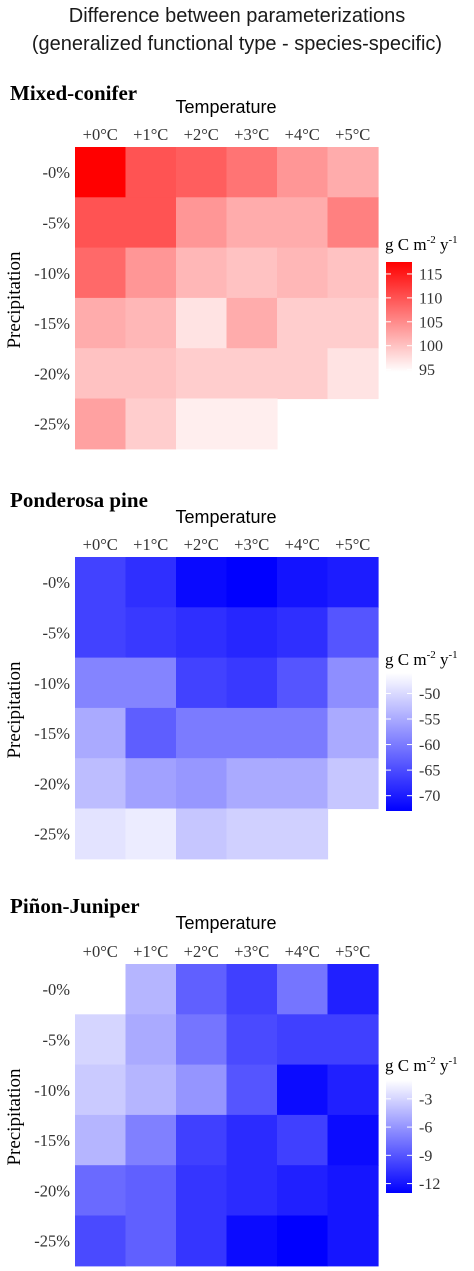  What do you see at coordinates (52, 373) in the screenshot?
I see `y-tick-label: -20%` at bounding box center [52, 373].